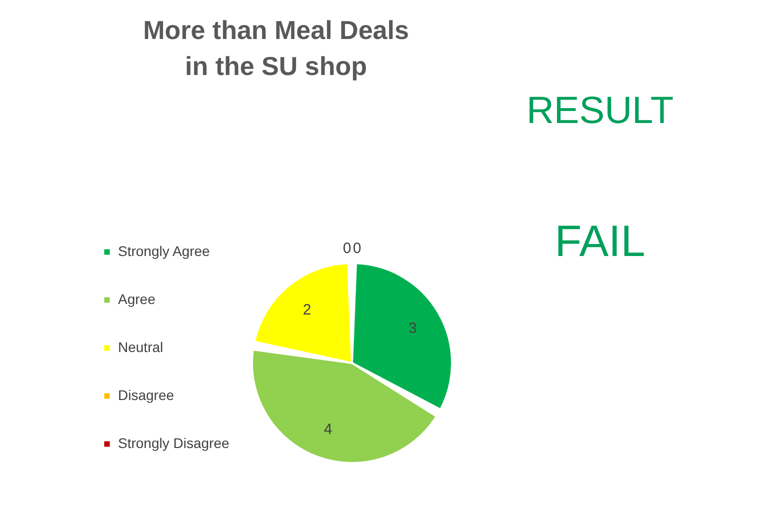  Describe the element at coordinates (137, 299) in the screenshot. I see `legend-label: Agree` at that location.